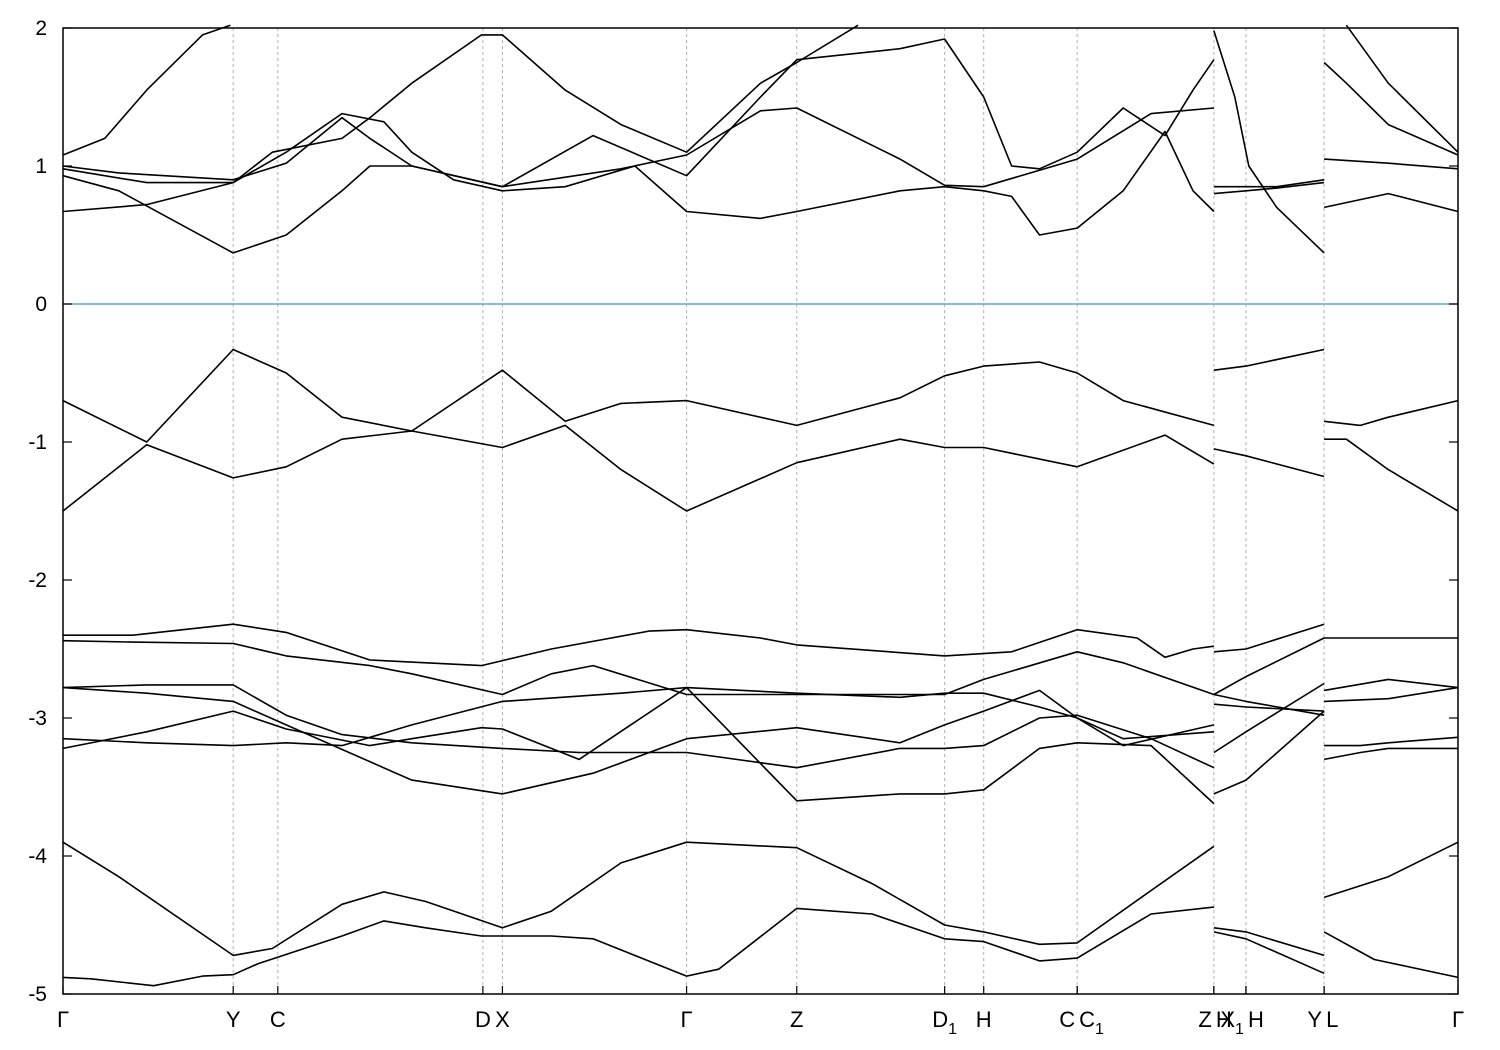 The width and height of the screenshot is (1500, 1050). What do you see at coordinates (502, 1019) in the screenshot?
I see `kpoint-label: X` at bounding box center [502, 1019].